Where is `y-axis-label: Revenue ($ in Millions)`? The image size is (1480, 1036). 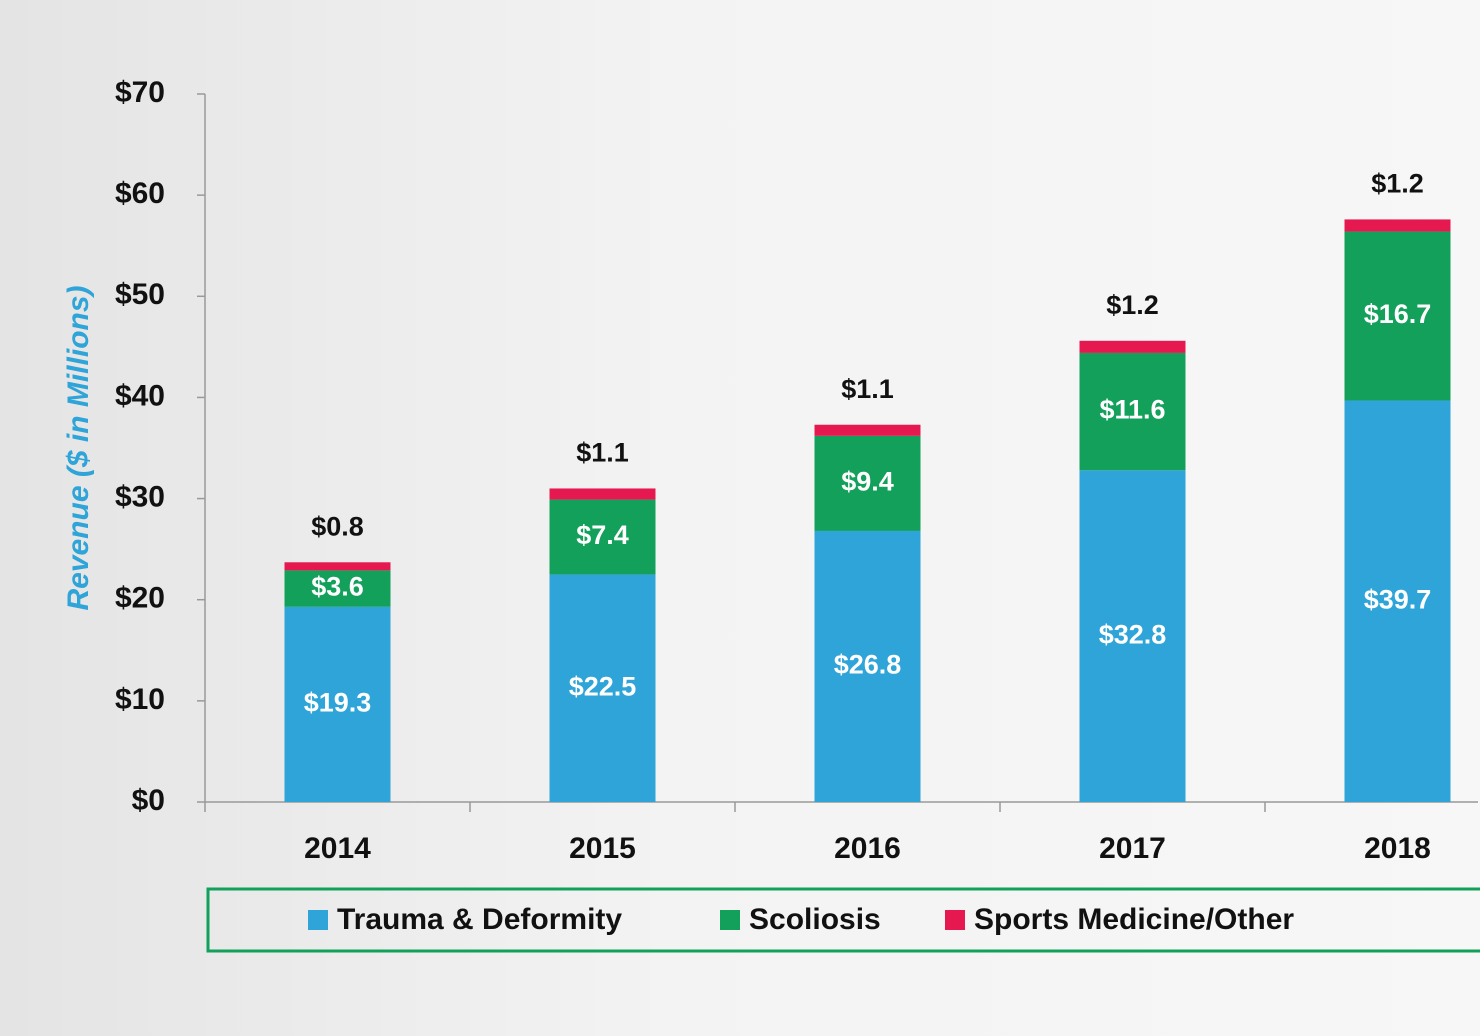 y-axis-label: Revenue ($ in Millions) is located at coordinates (78, 447).